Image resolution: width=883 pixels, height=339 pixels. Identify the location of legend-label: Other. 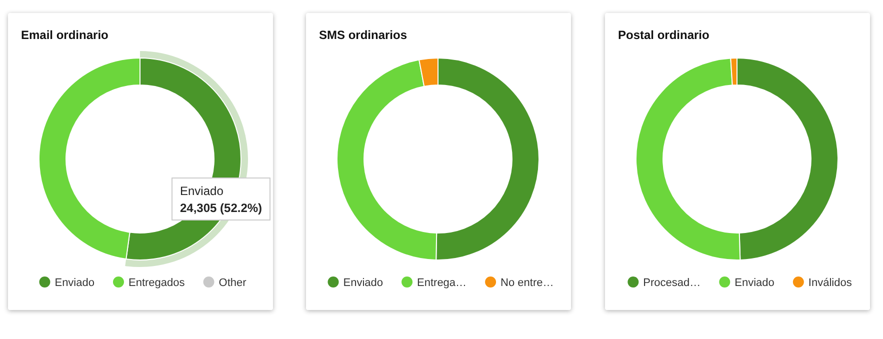
(232, 283).